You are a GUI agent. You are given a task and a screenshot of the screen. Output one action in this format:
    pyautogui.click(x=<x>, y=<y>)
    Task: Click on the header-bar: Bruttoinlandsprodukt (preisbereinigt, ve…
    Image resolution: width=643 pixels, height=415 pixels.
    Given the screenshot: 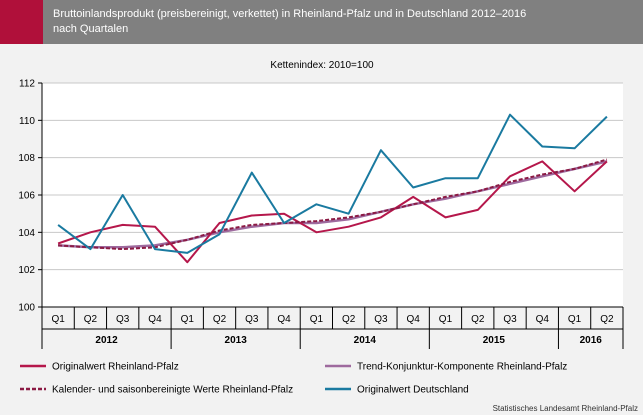 What is the action you would take?
    pyautogui.click(x=321, y=22)
    